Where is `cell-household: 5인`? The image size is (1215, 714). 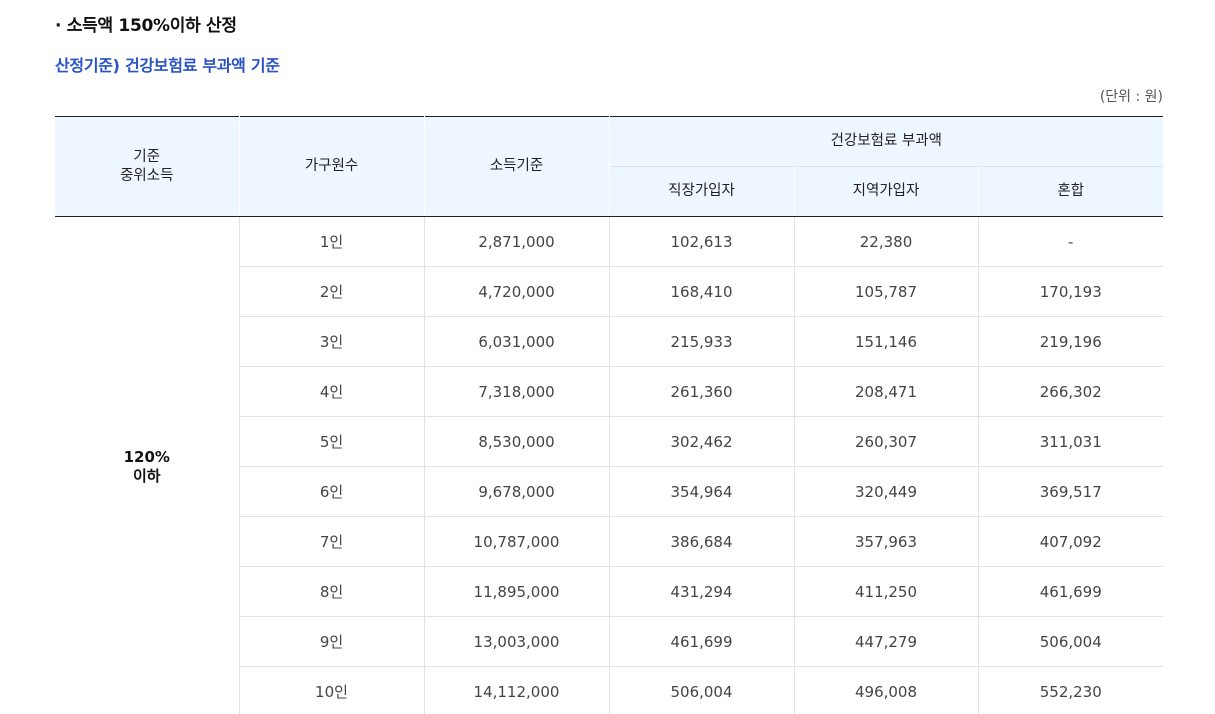
cell-household: 5인 is located at coordinates (331, 441).